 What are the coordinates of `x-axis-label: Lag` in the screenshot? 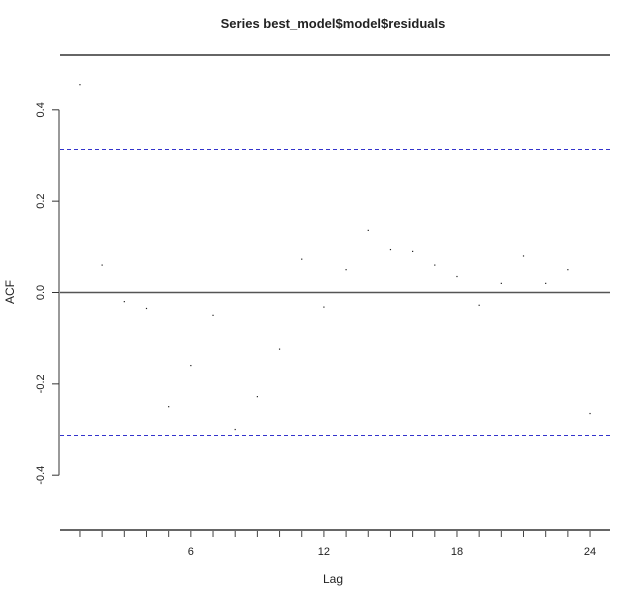 It's located at (333, 579).